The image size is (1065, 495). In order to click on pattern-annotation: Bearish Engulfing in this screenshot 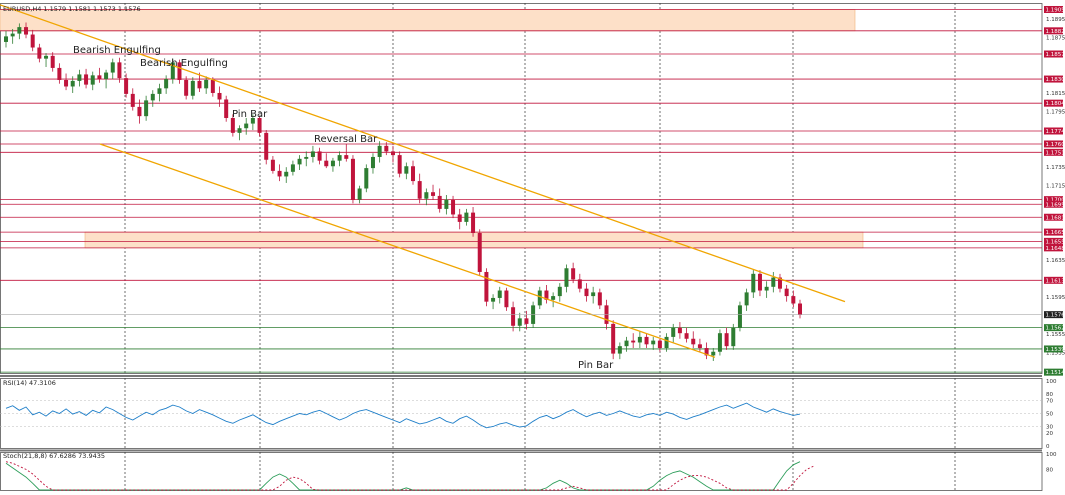, I will do `click(117, 50)`.